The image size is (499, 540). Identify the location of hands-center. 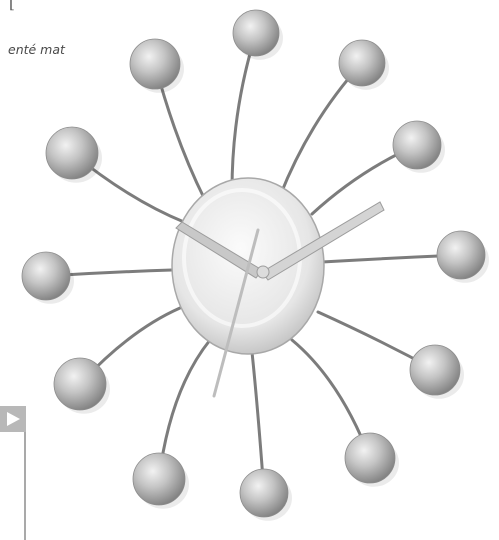
(263, 272).